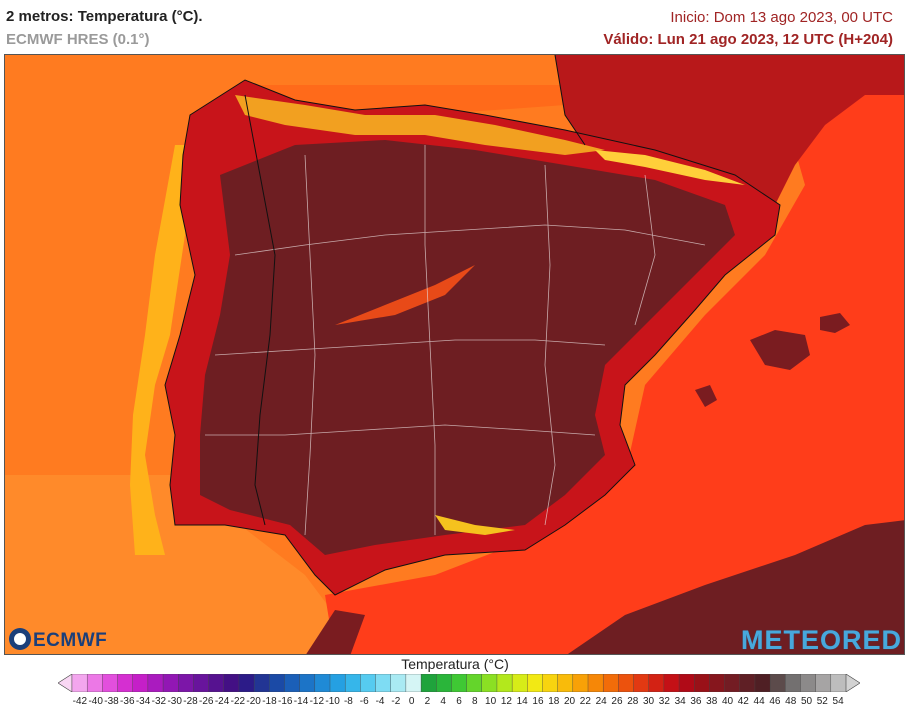  What do you see at coordinates (712, 701) in the screenshot?
I see `legend-tick-label: 38` at bounding box center [712, 701].